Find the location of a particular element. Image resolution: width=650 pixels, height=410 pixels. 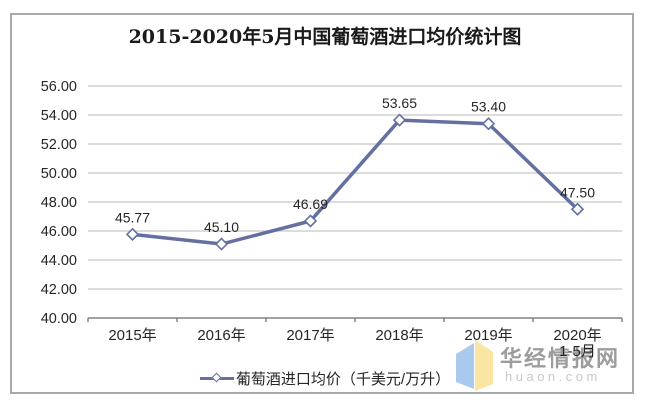

chart-title: 2015-2020年5月中国葡萄酒进口均价统计图 is located at coordinates (325, 37).